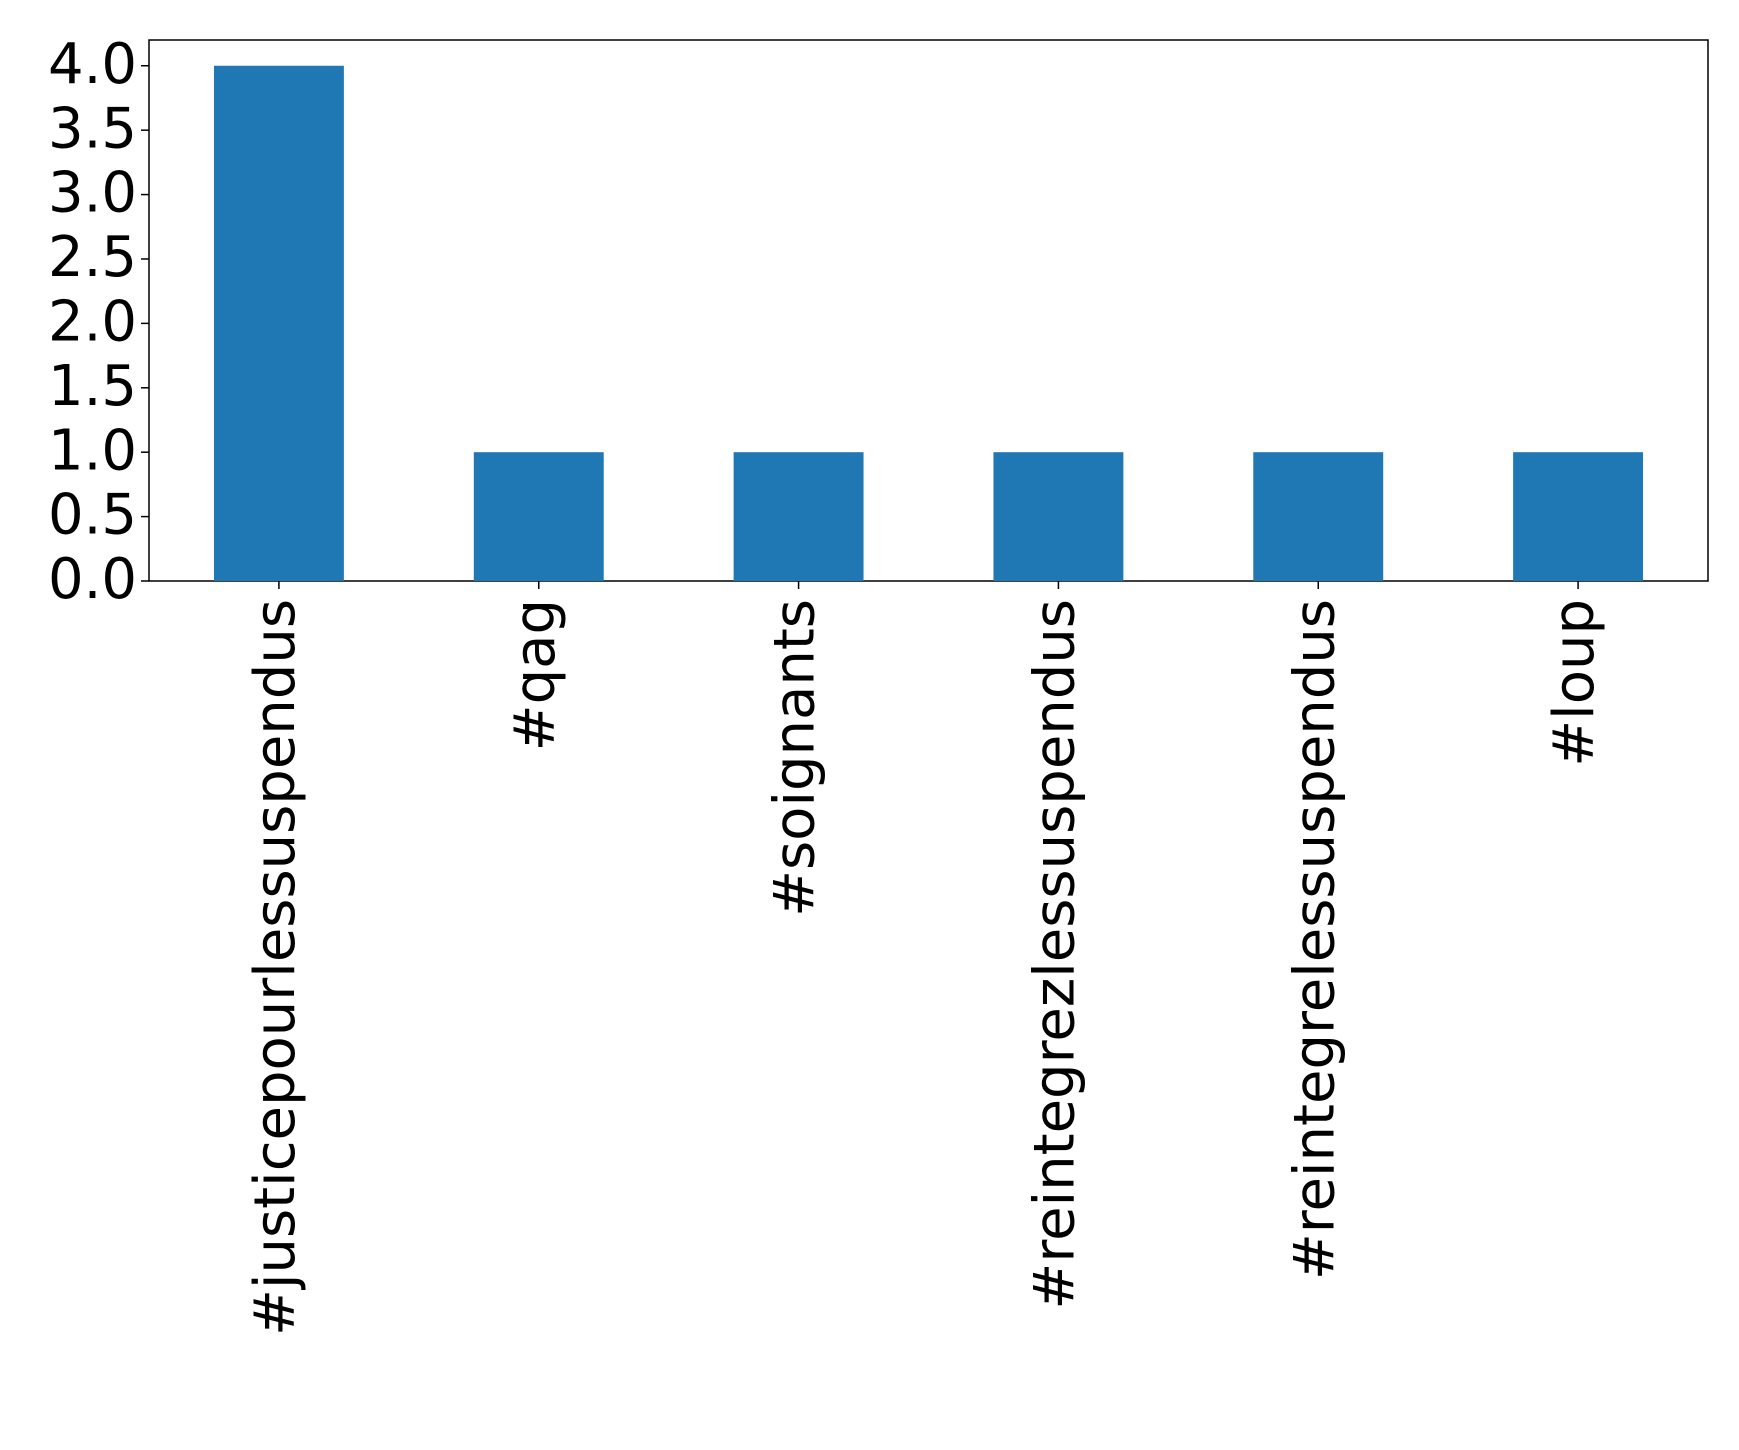 Image resolution: width=1739 pixels, height=1450 pixels. I want to click on y-tick-label: 2.5, so click(92, 257).